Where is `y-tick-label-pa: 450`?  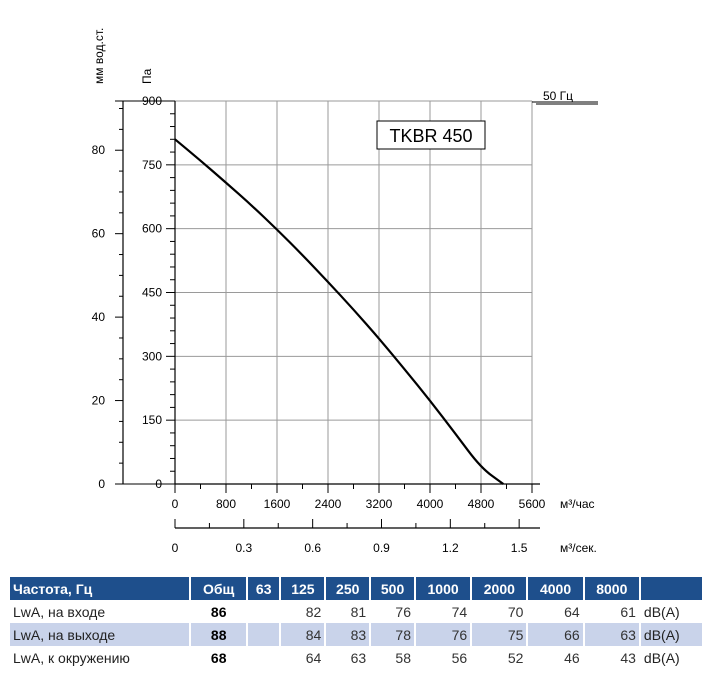 y-tick-label-pa: 450 is located at coordinates (152, 293).